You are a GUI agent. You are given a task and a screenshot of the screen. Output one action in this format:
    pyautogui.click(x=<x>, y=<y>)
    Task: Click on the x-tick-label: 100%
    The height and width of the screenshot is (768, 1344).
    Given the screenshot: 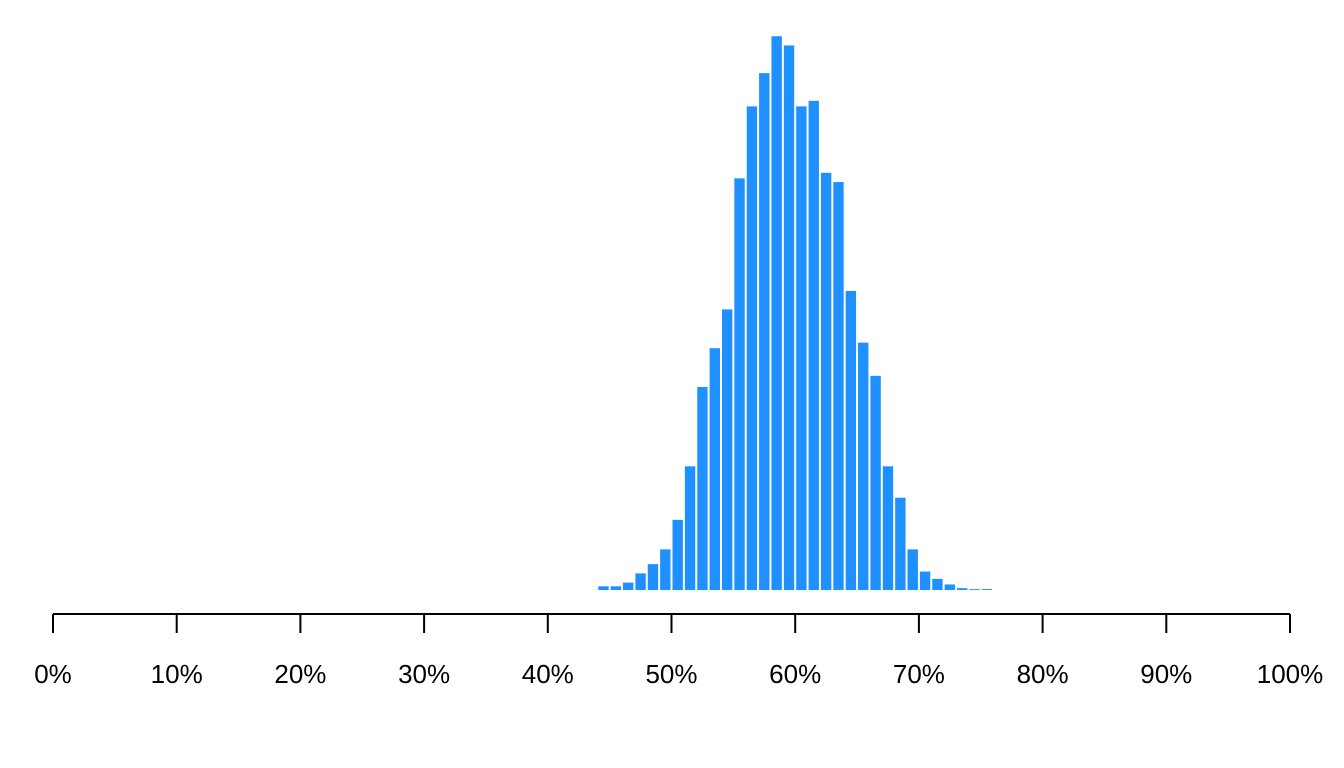 What is the action you would take?
    pyautogui.click(x=1290, y=674)
    